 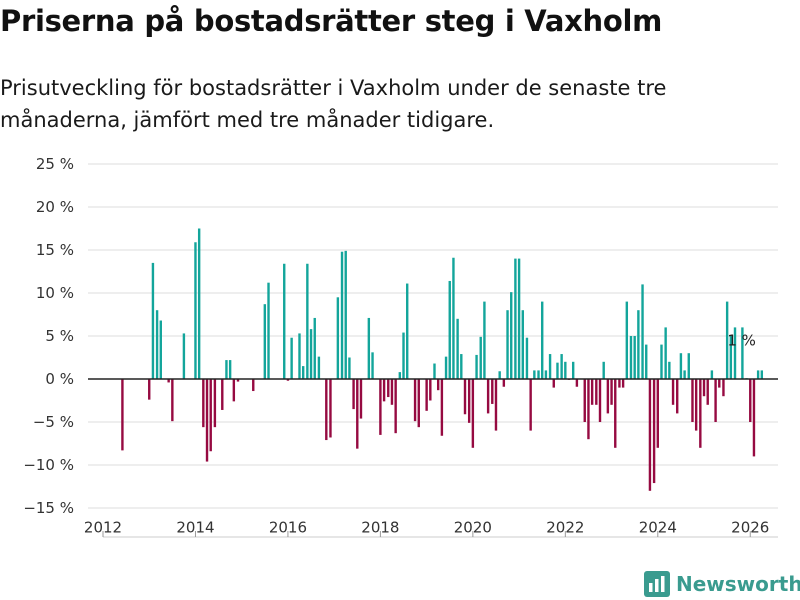 What do you see at coordinates (195, 528) in the screenshot?
I see `x-tick: 2014` at bounding box center [195, 528].